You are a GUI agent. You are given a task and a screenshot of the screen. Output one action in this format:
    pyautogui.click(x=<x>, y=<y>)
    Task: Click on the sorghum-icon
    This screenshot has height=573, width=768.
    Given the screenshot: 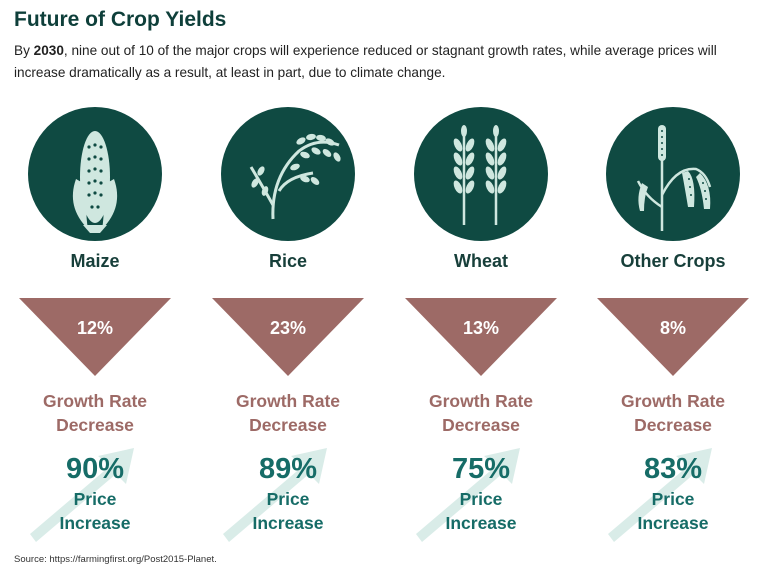 What is the action you would take?
    pyautogui.click(x=673, y=174)
    